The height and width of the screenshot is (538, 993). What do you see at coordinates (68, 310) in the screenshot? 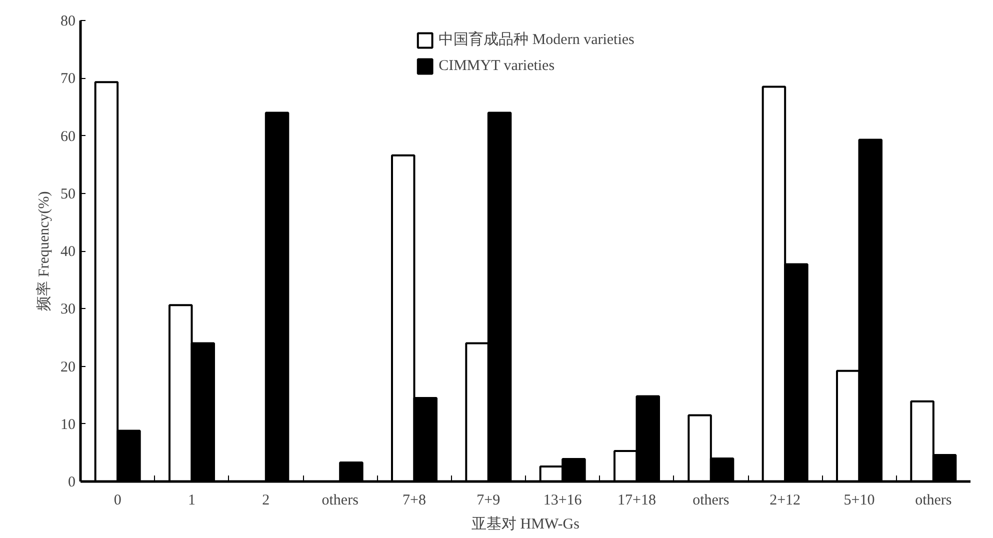
I see `y-tick-label: 30` at bounding box center [68, 310].